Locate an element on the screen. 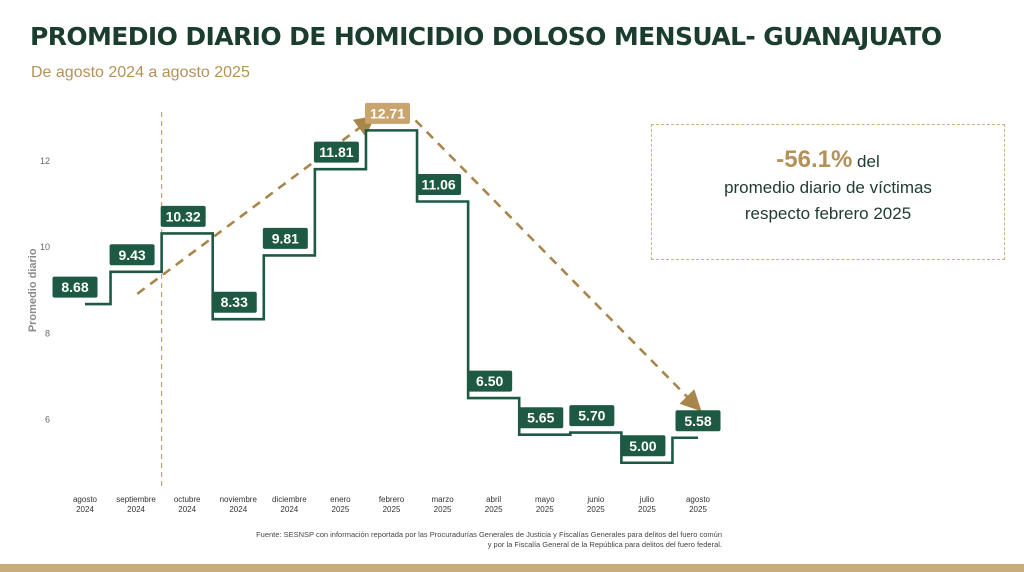 This screenshot has height=572, width=1024. x-tick-label-month: noviembre is located at coordinates (239, 499).